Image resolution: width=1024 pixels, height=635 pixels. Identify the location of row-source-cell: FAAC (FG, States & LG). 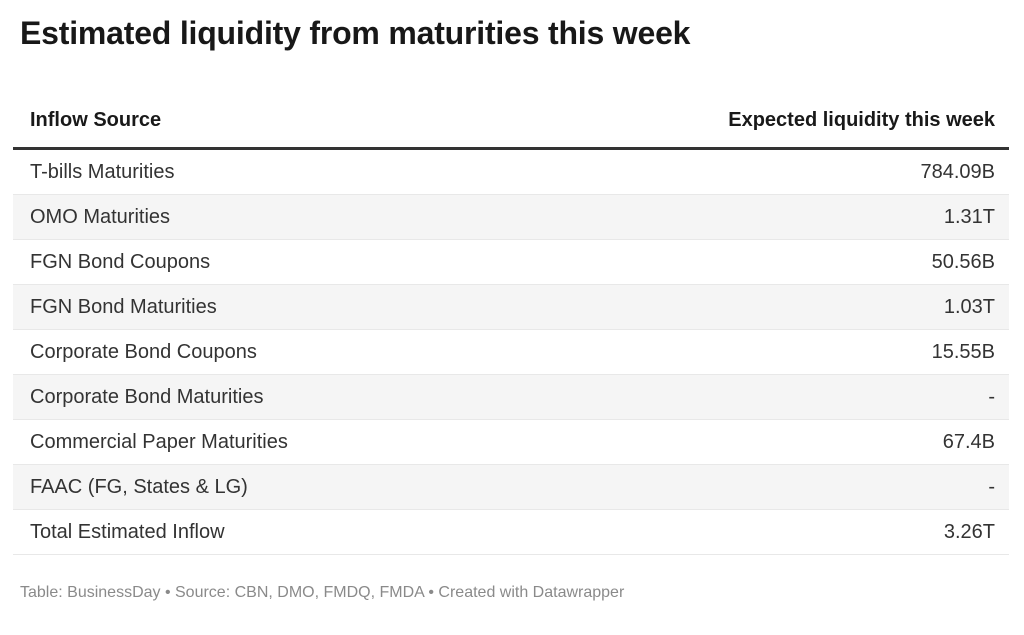
(139, 487).